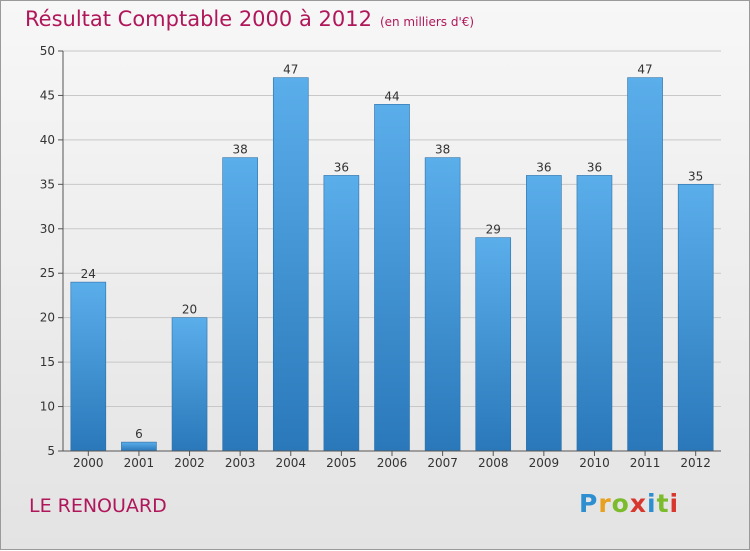  What do you see at coordinates (594, 463) in the screenshot?
I see `x-tick-label: 2010` at bounding box center [594, 463].